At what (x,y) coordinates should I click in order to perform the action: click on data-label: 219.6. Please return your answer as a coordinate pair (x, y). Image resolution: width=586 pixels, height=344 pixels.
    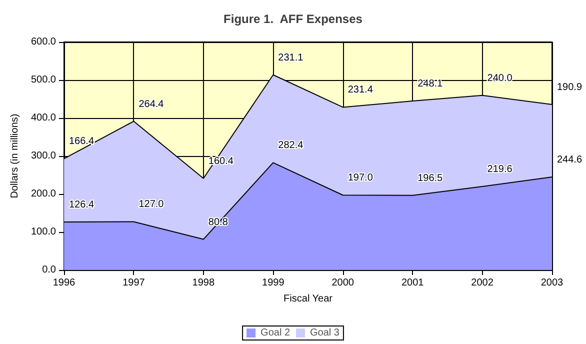
    Looking at the image, I should click on (500, 170).